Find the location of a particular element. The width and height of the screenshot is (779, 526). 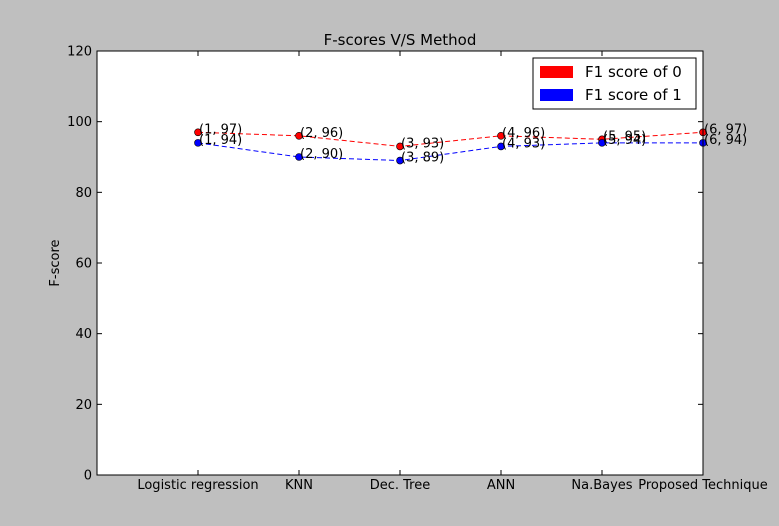

legend-label: F1 score of 1 is located at coordinates (633, 95).